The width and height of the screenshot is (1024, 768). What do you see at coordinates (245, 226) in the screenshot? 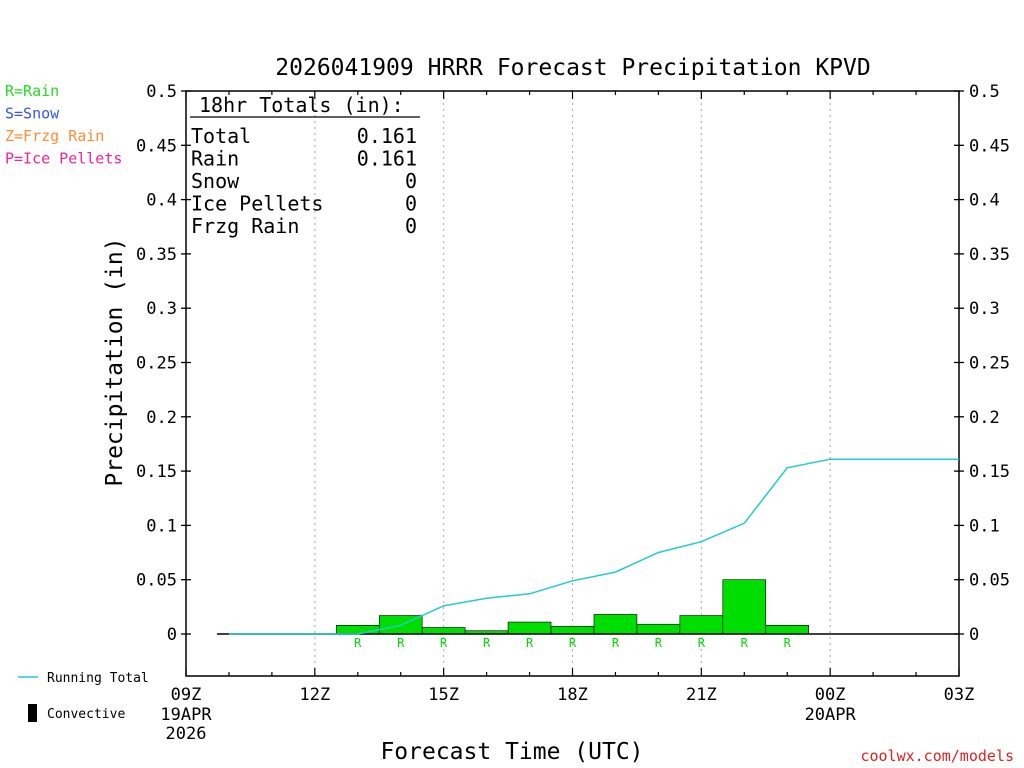
I see `totals-row-label: Frzg Rain` at bounding box center [245, 226].